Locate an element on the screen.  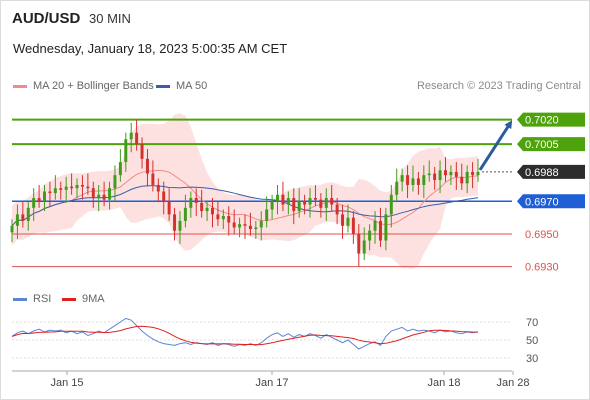
level-label-0.7020: 0.7020 is located at coordinates (542, 121).